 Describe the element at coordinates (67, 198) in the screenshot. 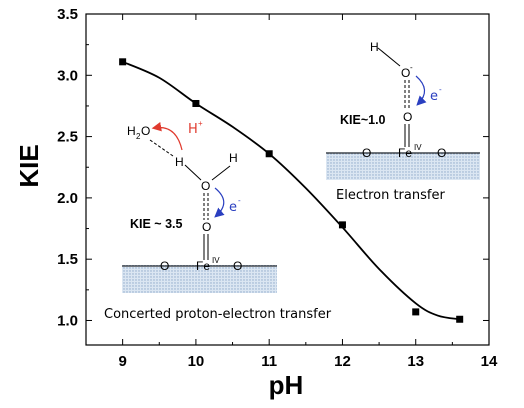

I see `y-tick-label: 2.0` at that location.